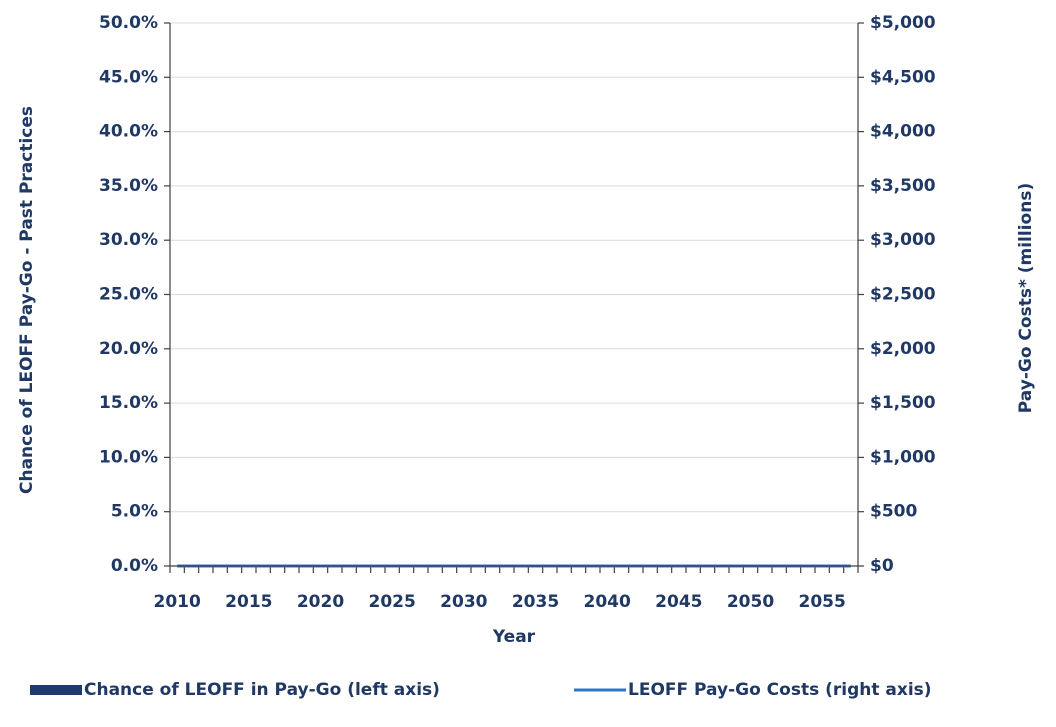 The height and width of the screenshot is (727, 1056). I want to click on x-tick-label: 2055, so click(822, 602).